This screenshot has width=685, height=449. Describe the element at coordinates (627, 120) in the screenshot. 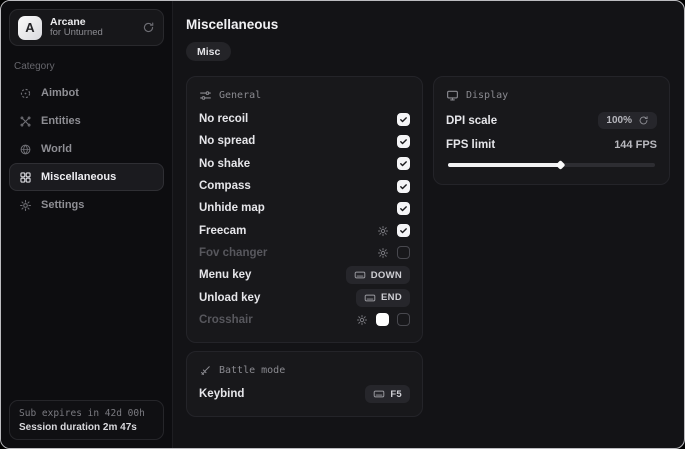

I see `dpi-value-badge: 100%` at that location.